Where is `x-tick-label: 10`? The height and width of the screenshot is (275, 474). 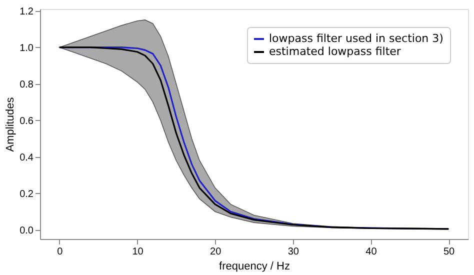
x-tick-label: 10 is located at coordinates (138, 252).